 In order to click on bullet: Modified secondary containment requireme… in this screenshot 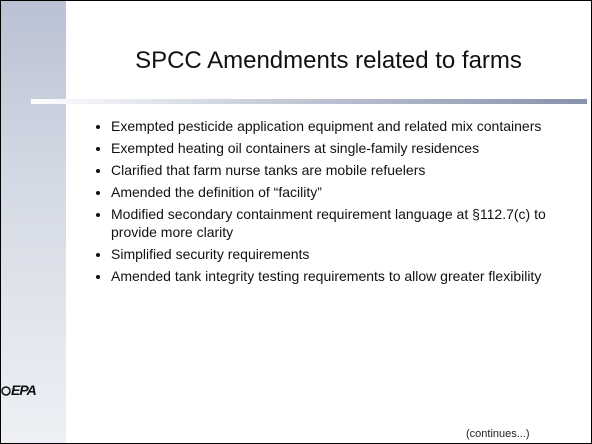, I will do `click(342, 223)`.